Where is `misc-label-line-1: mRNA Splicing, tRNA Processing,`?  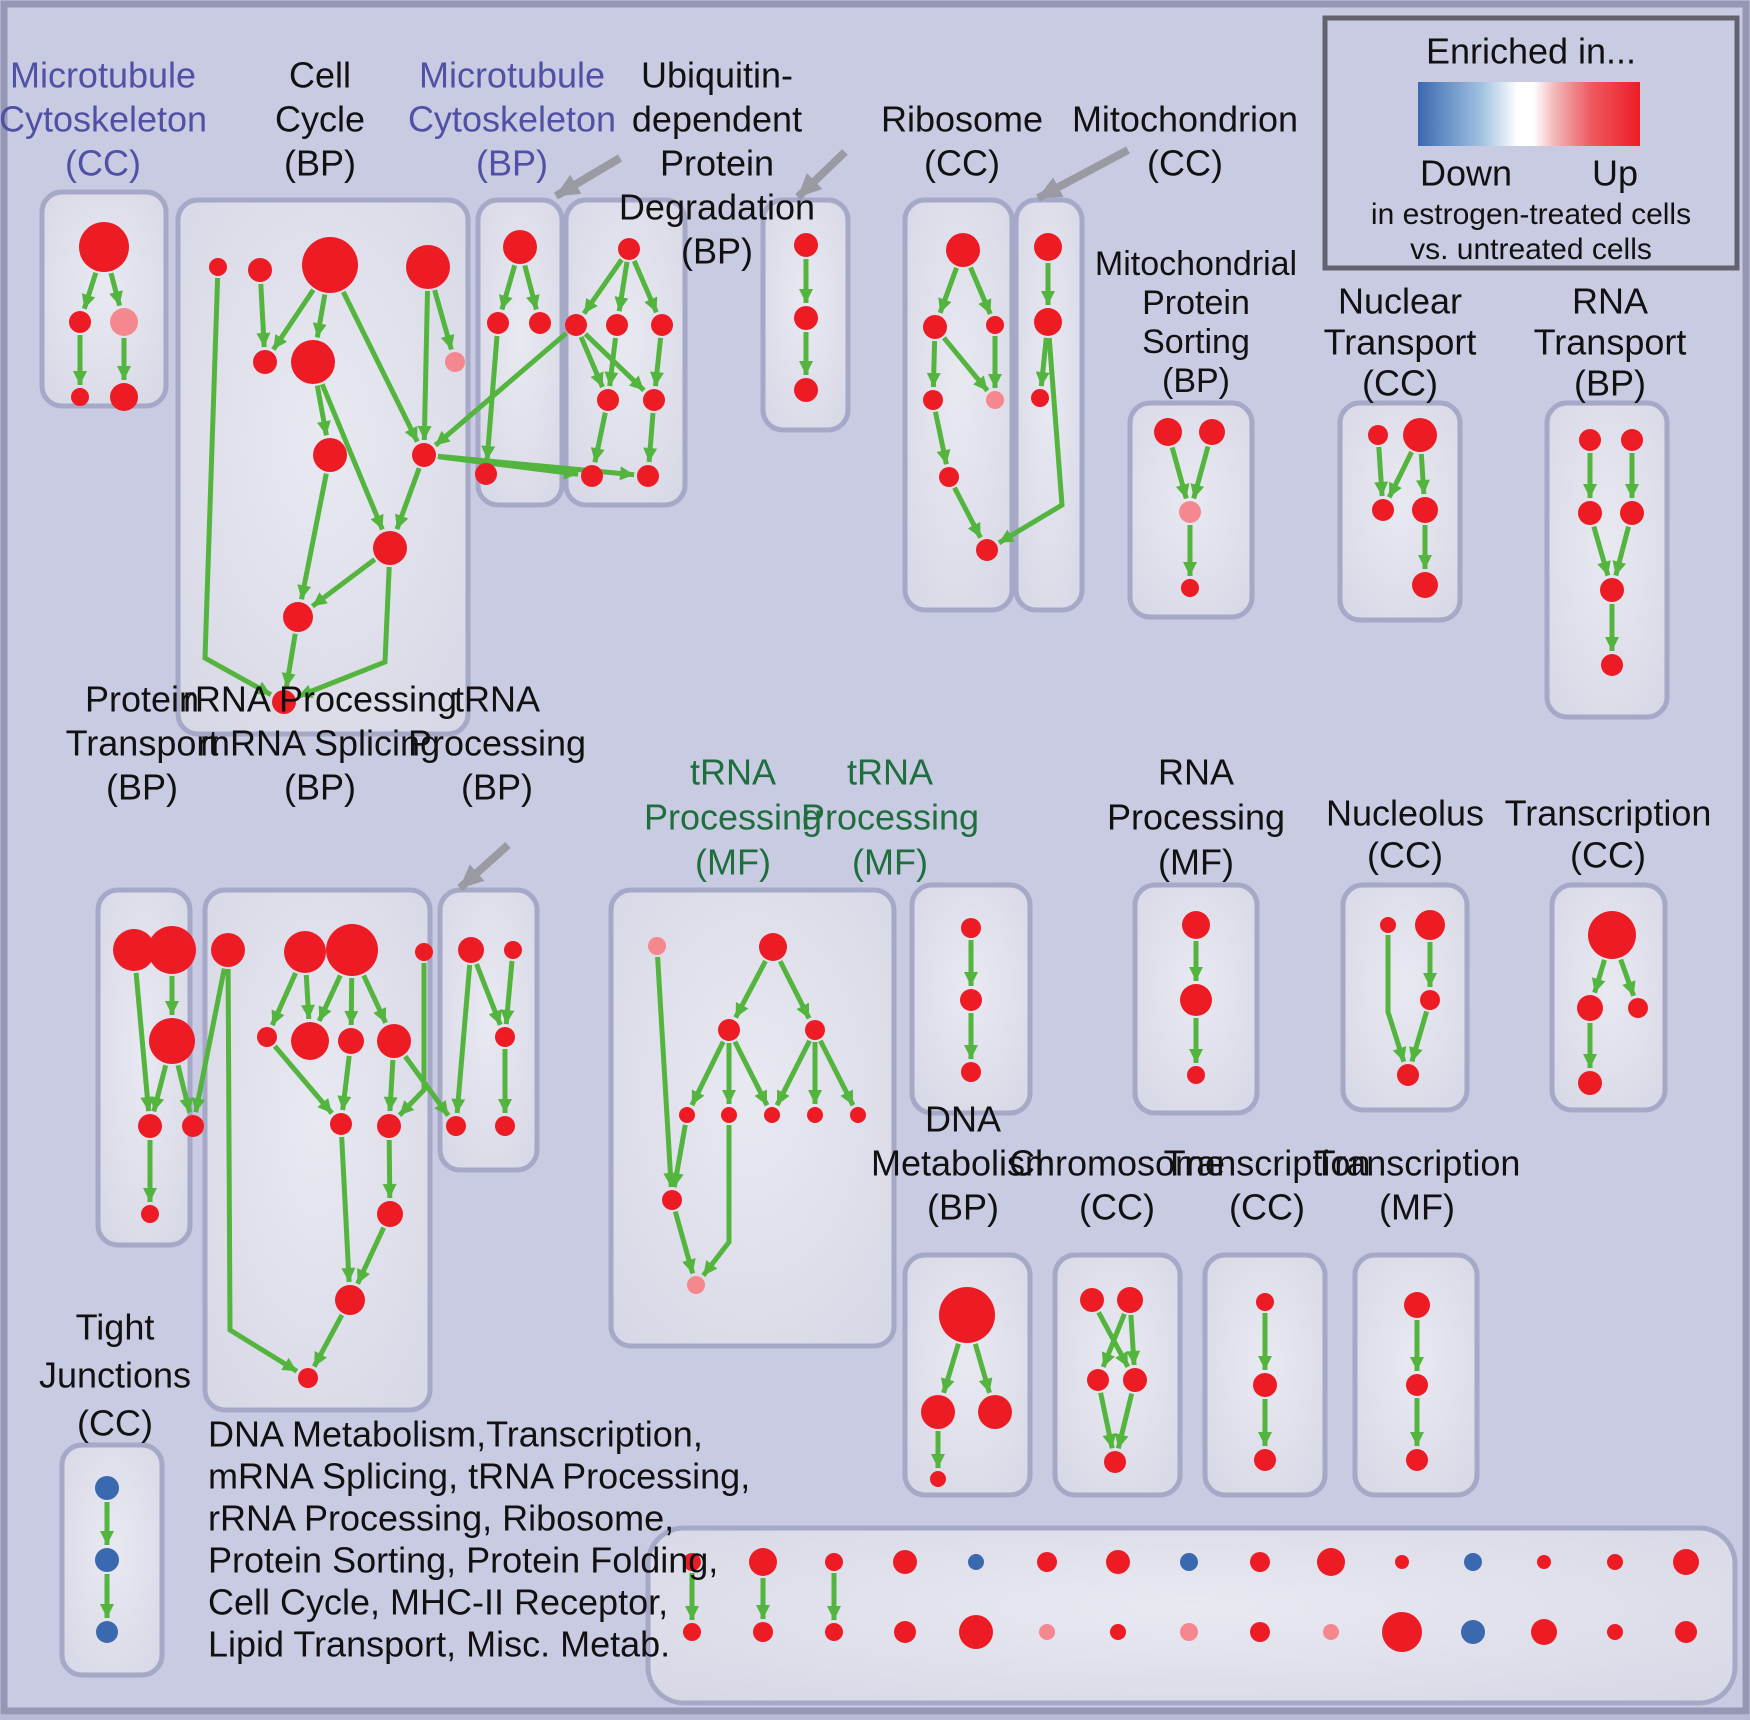
misc-label-line-1: mRNA Splicing, tRNA Processing, is located at coordinates (479, 1476).